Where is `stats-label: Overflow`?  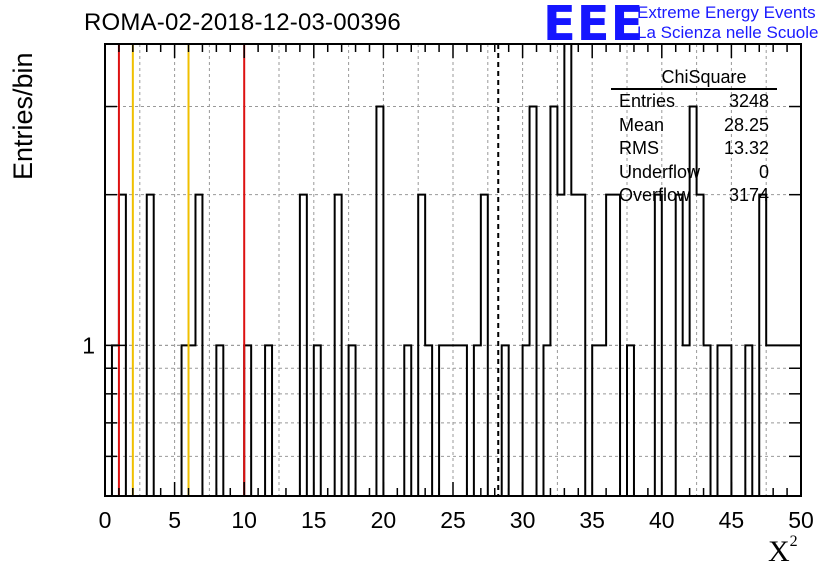
stats-label: Overflow is located at coordinates (655, 195).